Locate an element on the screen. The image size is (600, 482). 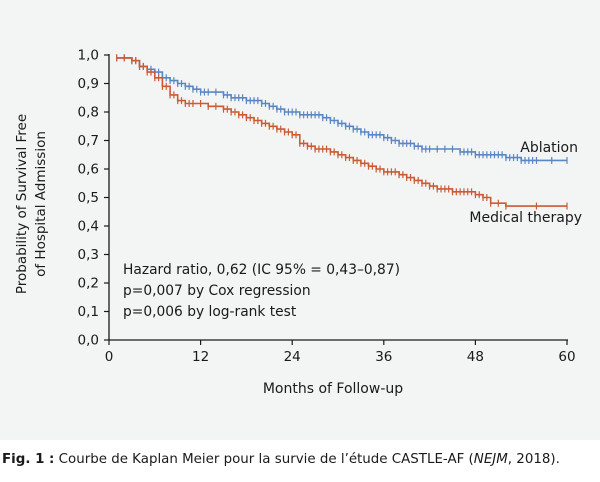
y-tick-label: 0,4 is located at coordinates (88, 227).